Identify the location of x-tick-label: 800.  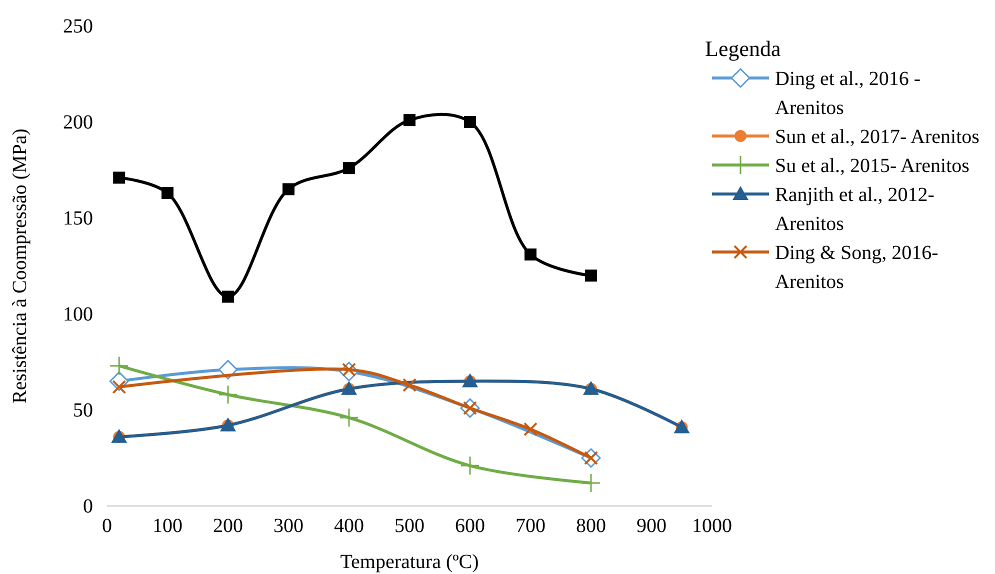
(591, 526).